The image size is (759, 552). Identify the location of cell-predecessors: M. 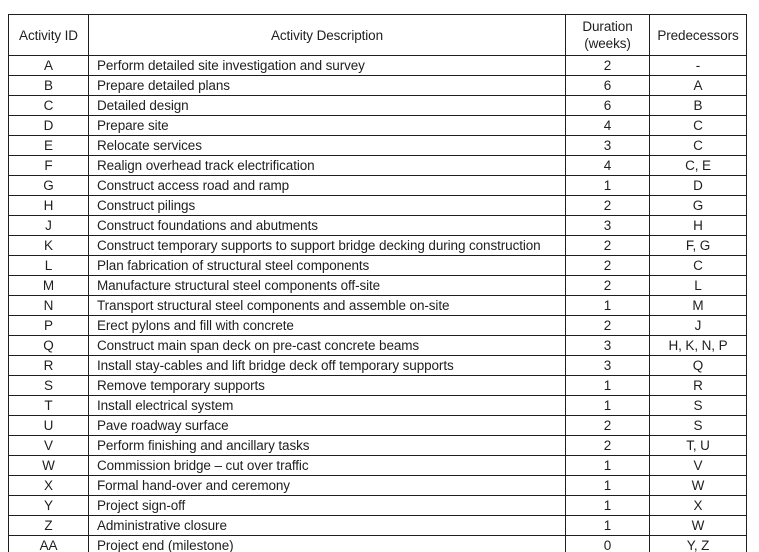
(698, 305).